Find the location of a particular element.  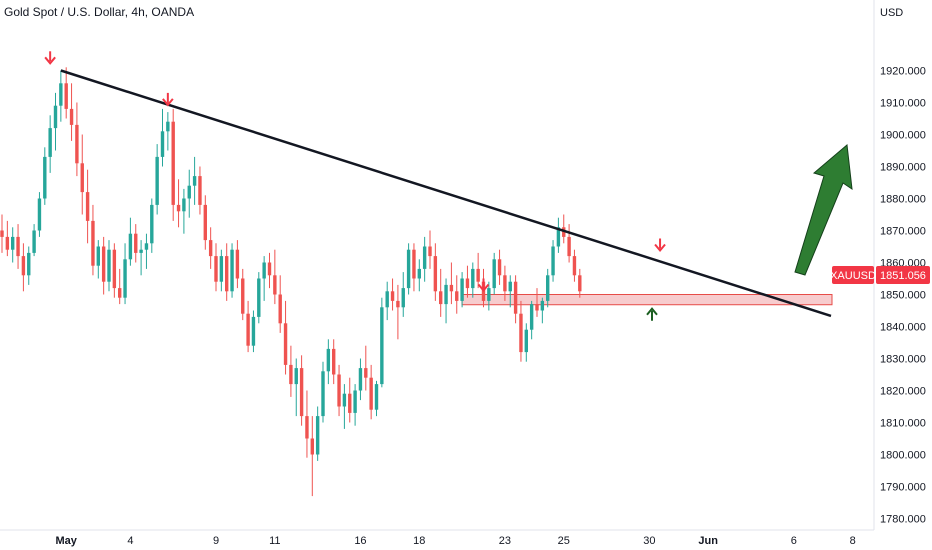

x-tick-label: 25 is located at coordinates (564, 541).